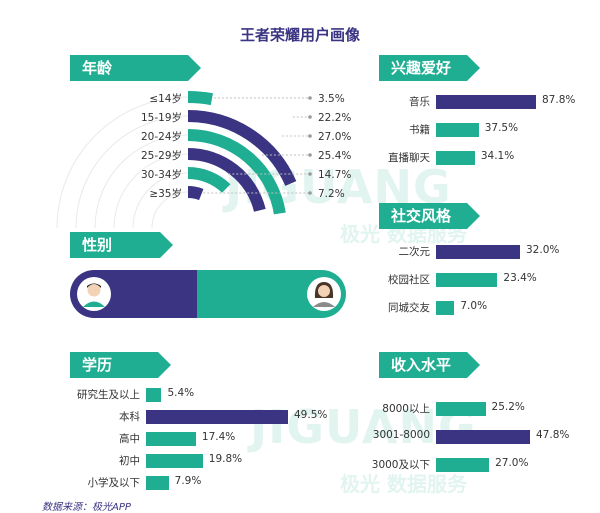  I want to click on education-label: 研究生及以上, so click(108, 395).